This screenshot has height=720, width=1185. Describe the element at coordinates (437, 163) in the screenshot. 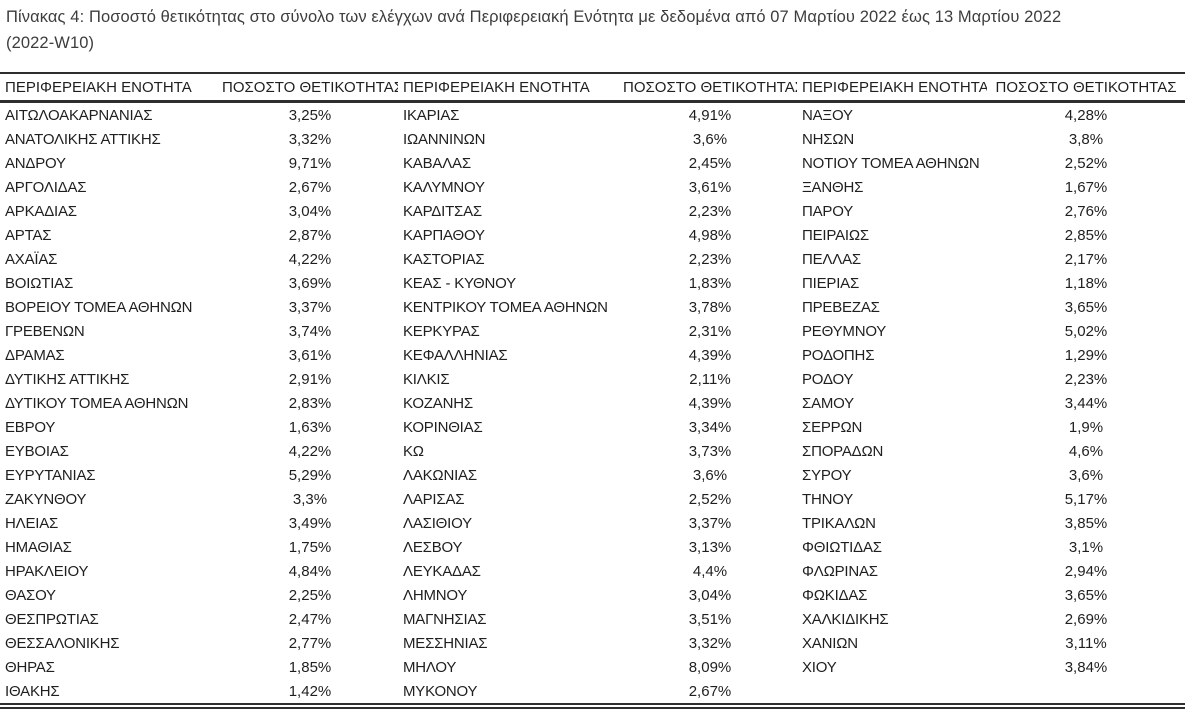

I see `region-cell: ΚΑΒΑΛΑΣ` at that location.